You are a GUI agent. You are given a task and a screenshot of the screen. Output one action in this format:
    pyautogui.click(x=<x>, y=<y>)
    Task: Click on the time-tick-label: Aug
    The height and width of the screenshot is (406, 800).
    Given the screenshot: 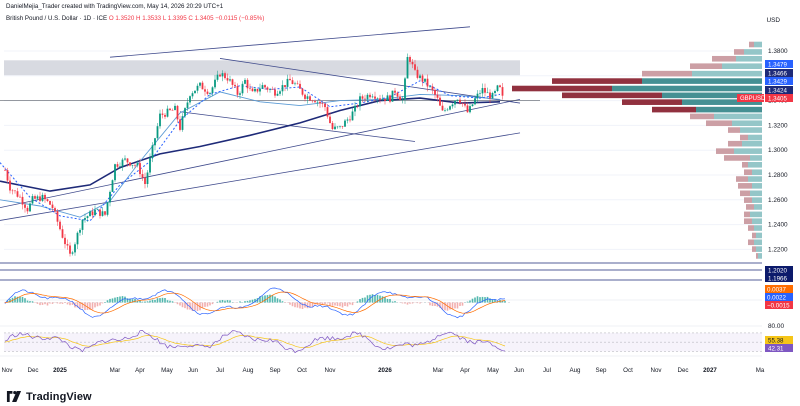 What is the action you would take?
    pyautogui.click(x=248, y=370)
    